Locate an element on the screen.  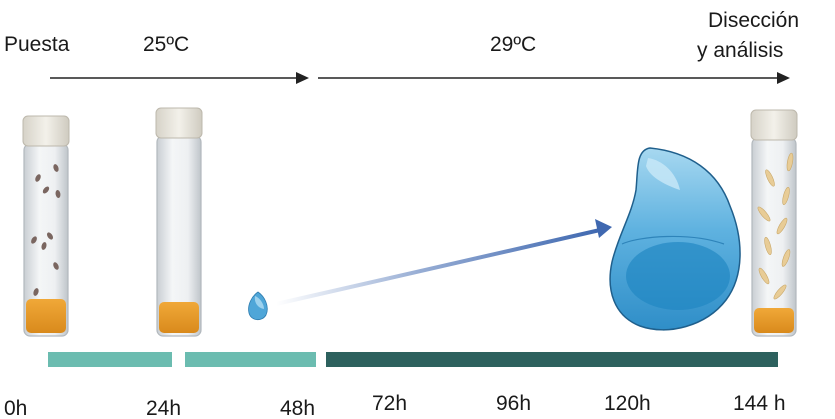
tick-label: 48h is located at coordinates (297, 408).